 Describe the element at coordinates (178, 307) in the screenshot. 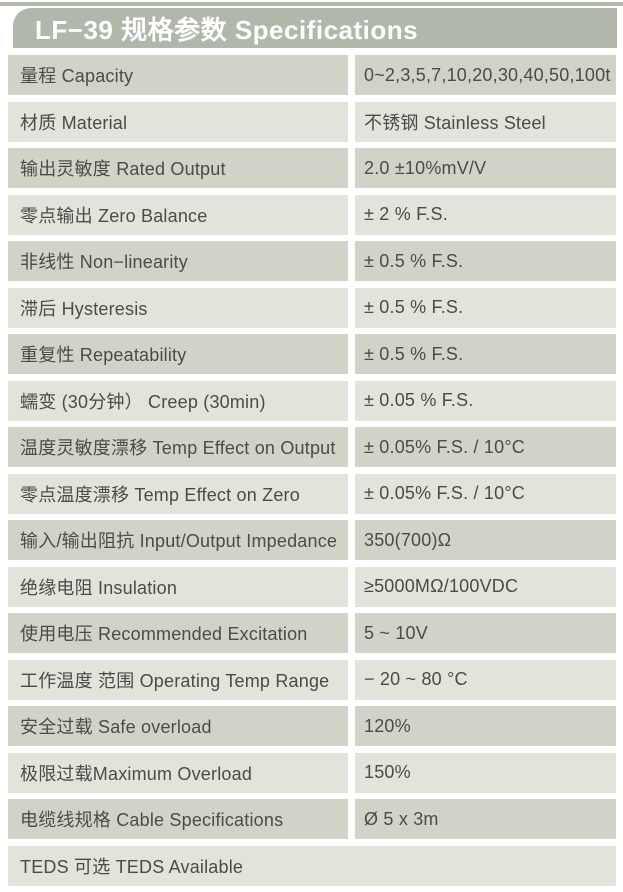

I see `row-label: 滞后 Hysteresis` at that location.